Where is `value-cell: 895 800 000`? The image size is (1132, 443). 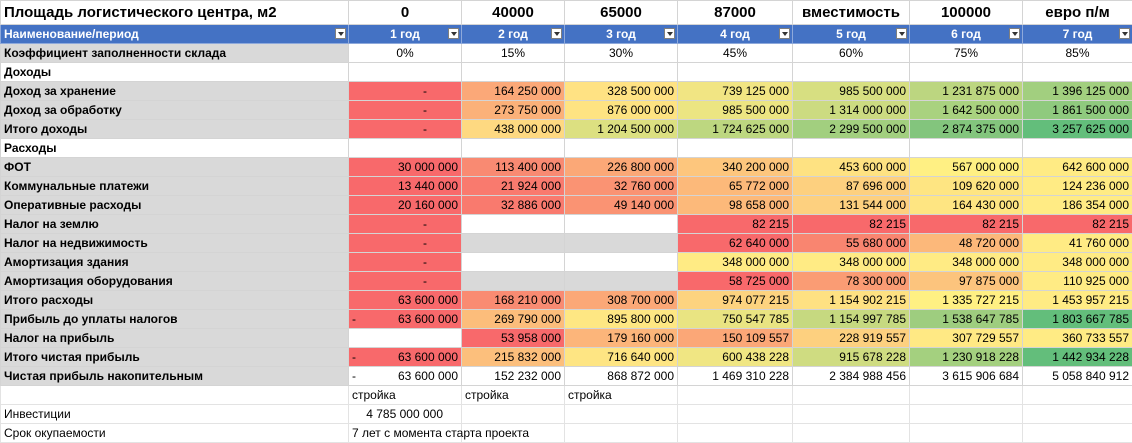
value-cell: 895 800 000 is located at coordinates (621, 319).